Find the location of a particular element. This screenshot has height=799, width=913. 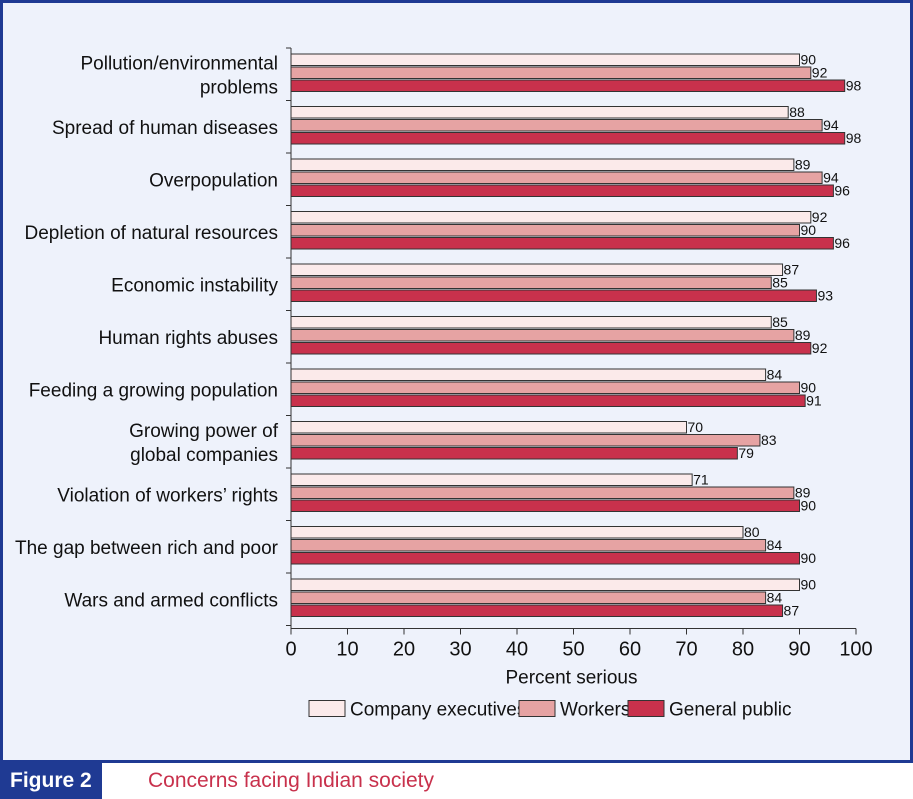

x-axis-title: Percent serious is located at coordinates (571, 678).